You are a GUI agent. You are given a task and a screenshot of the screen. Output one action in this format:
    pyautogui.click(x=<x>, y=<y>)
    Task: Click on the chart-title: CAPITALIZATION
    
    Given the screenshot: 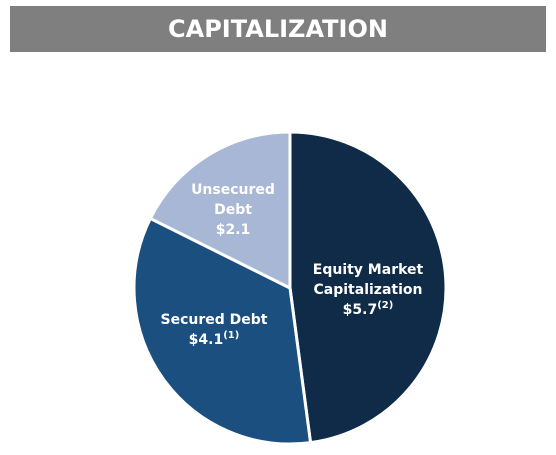 What is the action you would take?
    pyautogui.click(x=278, y=29)
    